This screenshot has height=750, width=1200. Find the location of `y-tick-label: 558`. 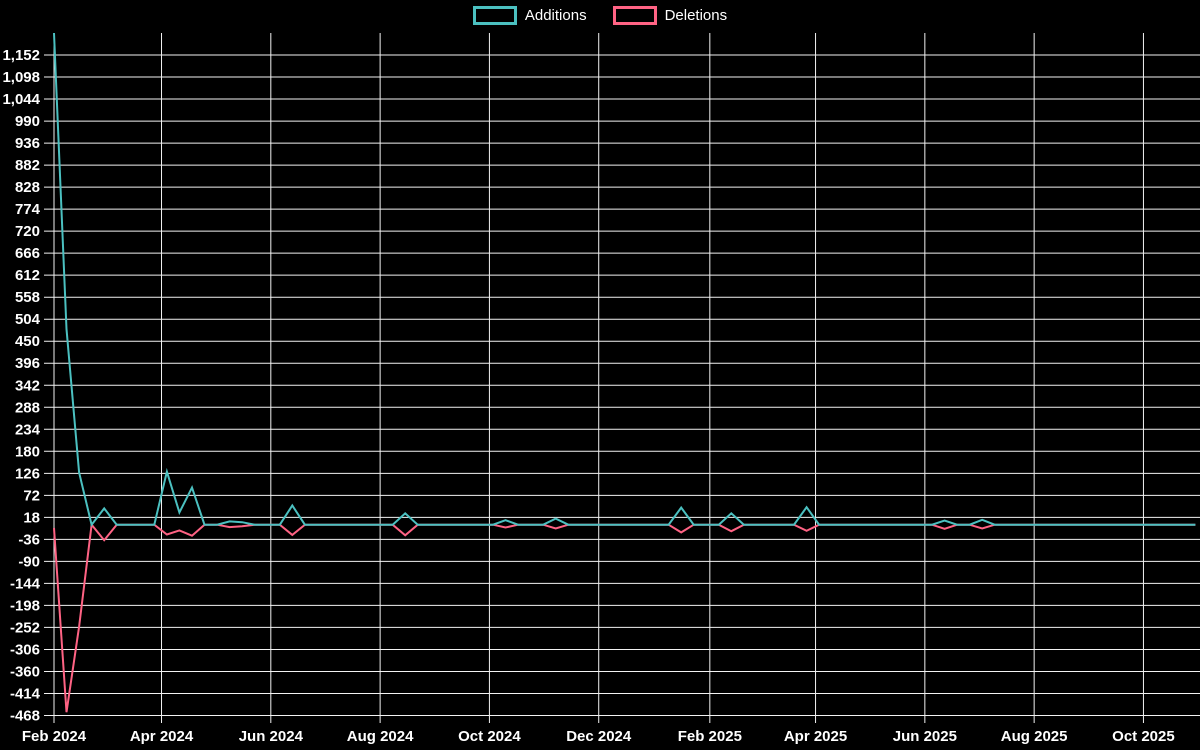

y-tick-label: 558 is located at coordinates (27, 297).